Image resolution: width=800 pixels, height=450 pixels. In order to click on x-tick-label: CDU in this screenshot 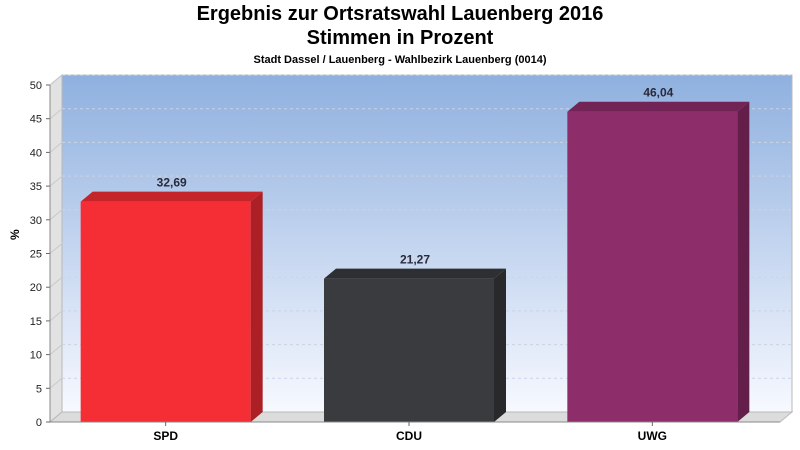, I will do `click(409, 436)`.